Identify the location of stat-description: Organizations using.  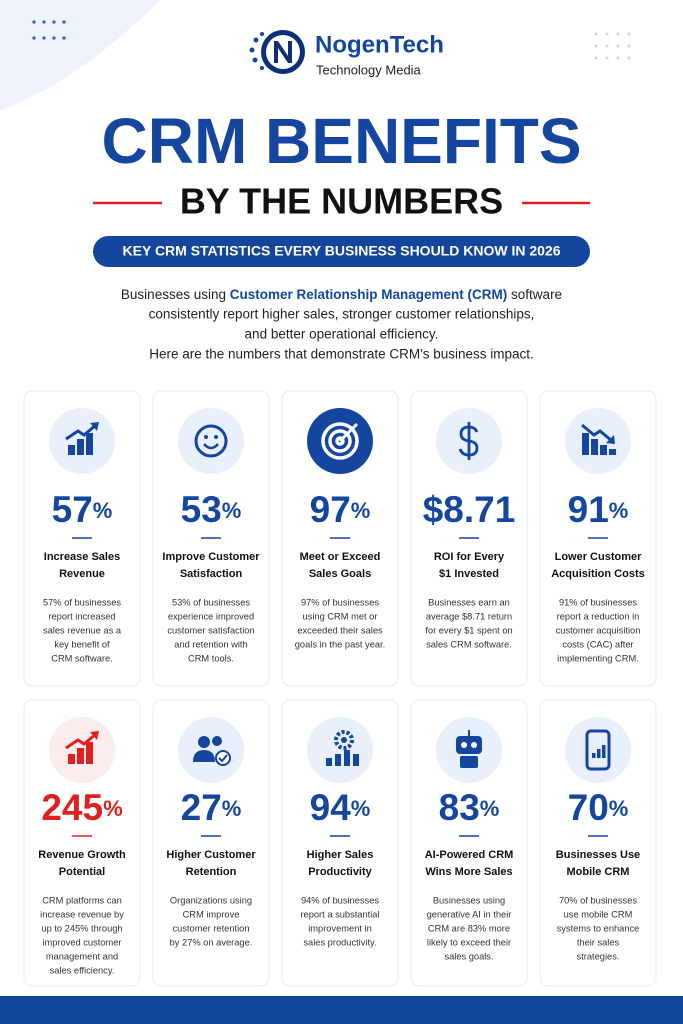
(211, 900).